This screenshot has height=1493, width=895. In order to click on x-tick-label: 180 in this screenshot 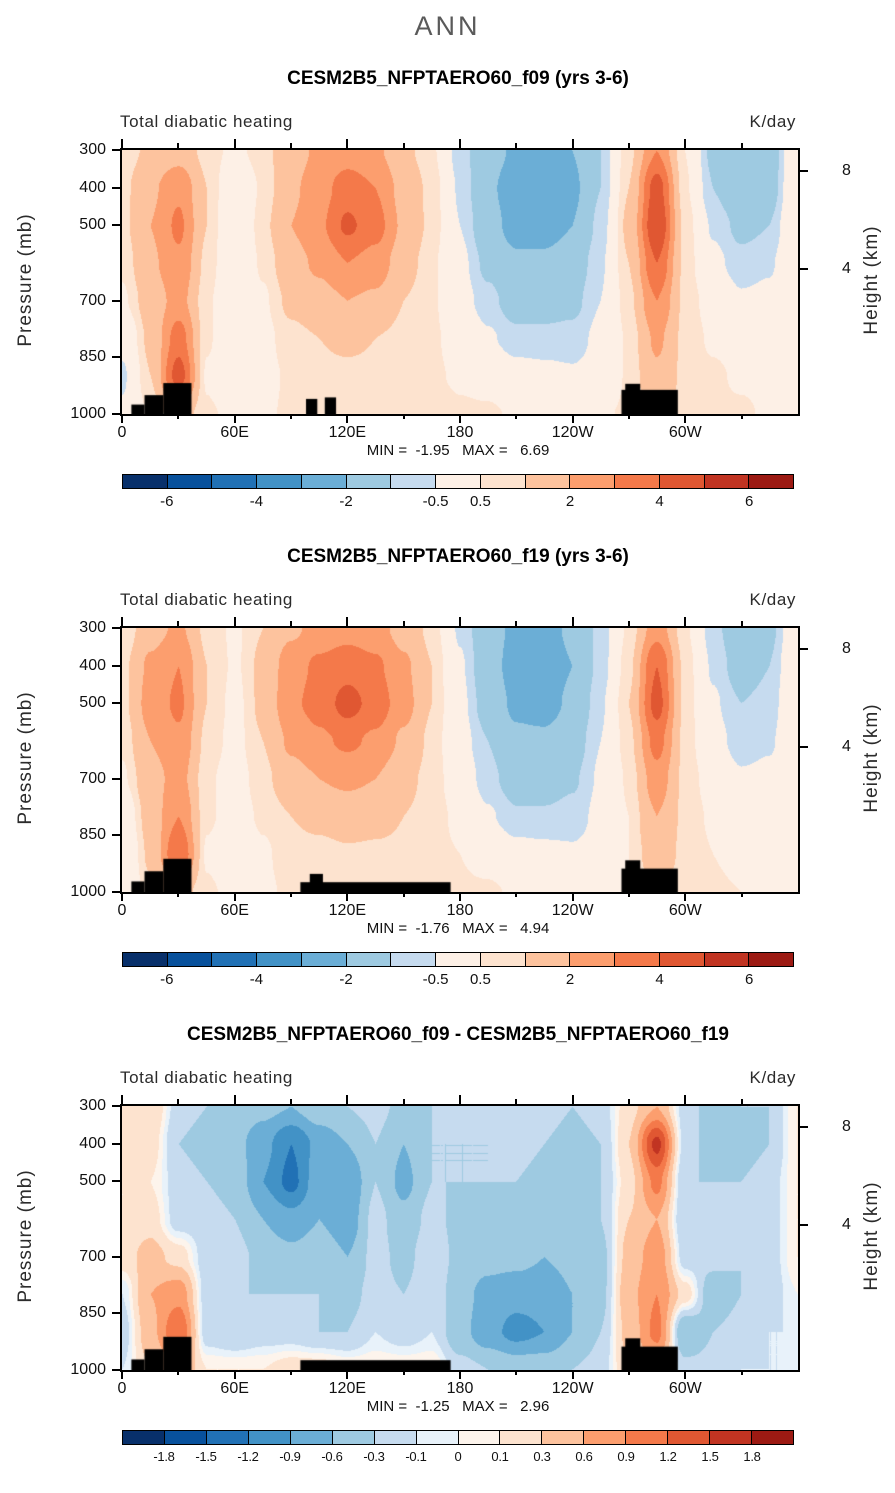, I will do `click(460, 1388)`.